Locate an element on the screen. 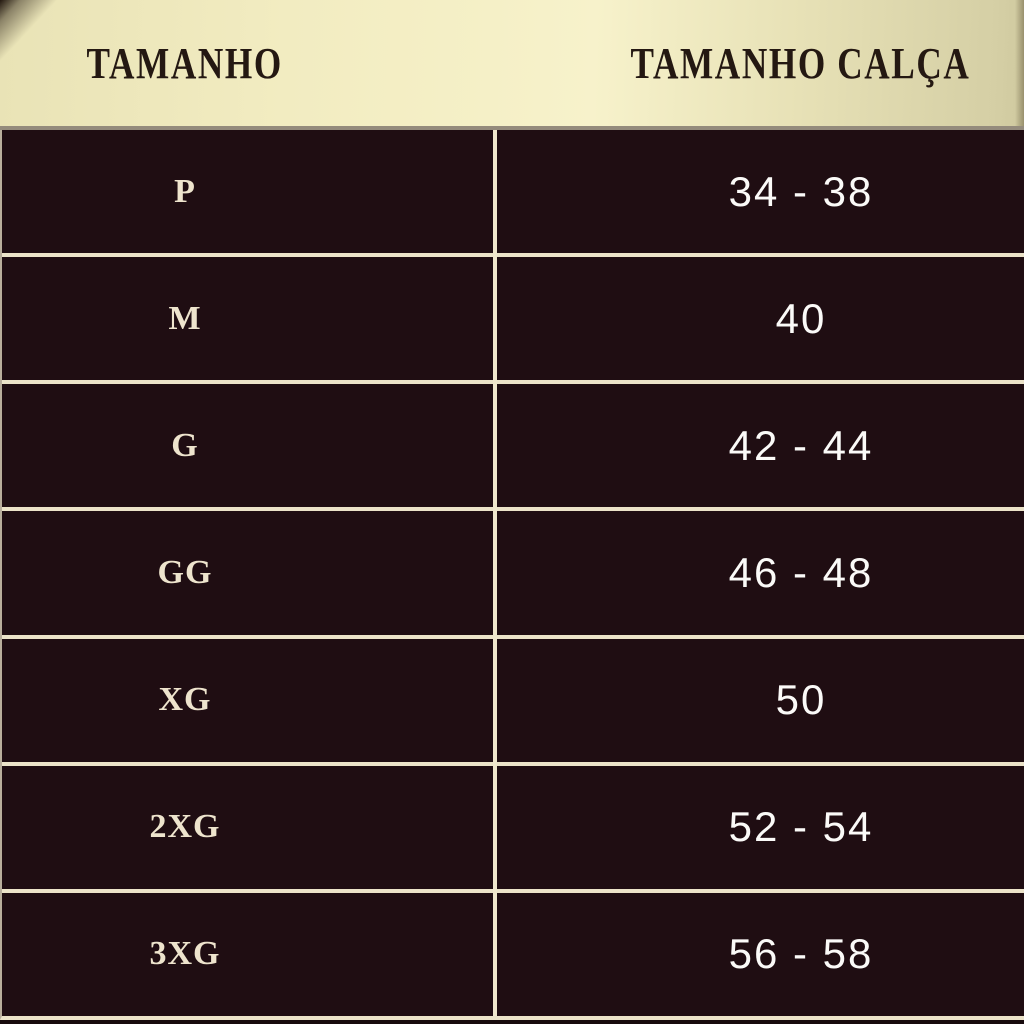 This screenshot has width=1024, height=1024. table-row: G 42 - 44 is located at coordinates (513, 443).